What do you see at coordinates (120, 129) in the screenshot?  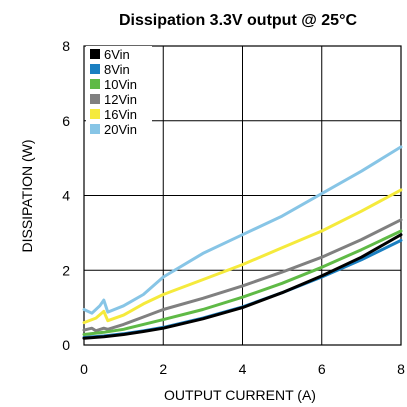 I see `legend-label-20vin: 20Vin` at bounding box center [120, 129].